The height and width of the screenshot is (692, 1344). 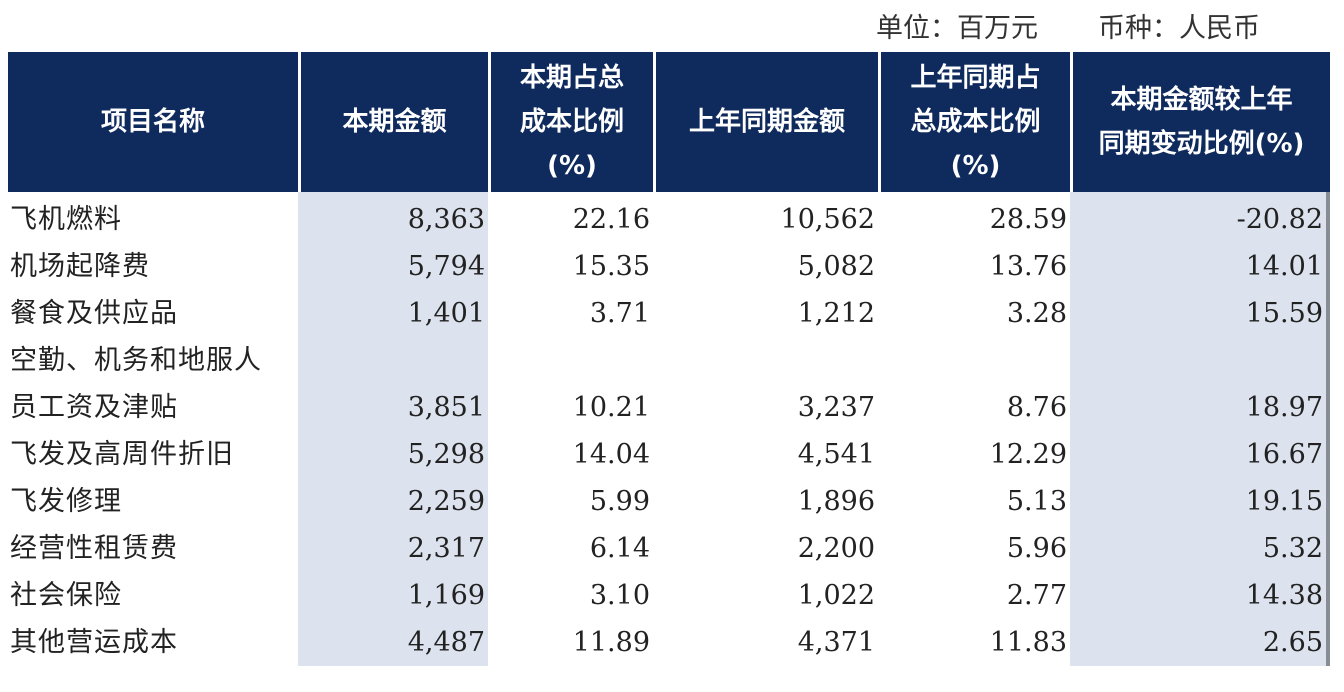 What do you see at coordinates (393, 313) in the screenshot?
I see `row-current-amount: 1,401` at bounding box center [393, 313].